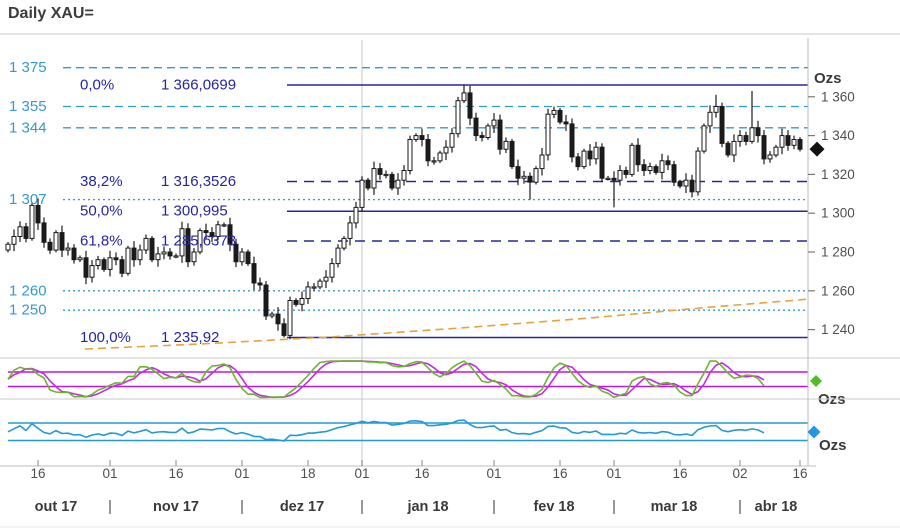 This screenshot has width=900, height=532. Describe the element at coordinates (838, 290) in the screenshot. I see `price-tick-label: 1 260` at that location.